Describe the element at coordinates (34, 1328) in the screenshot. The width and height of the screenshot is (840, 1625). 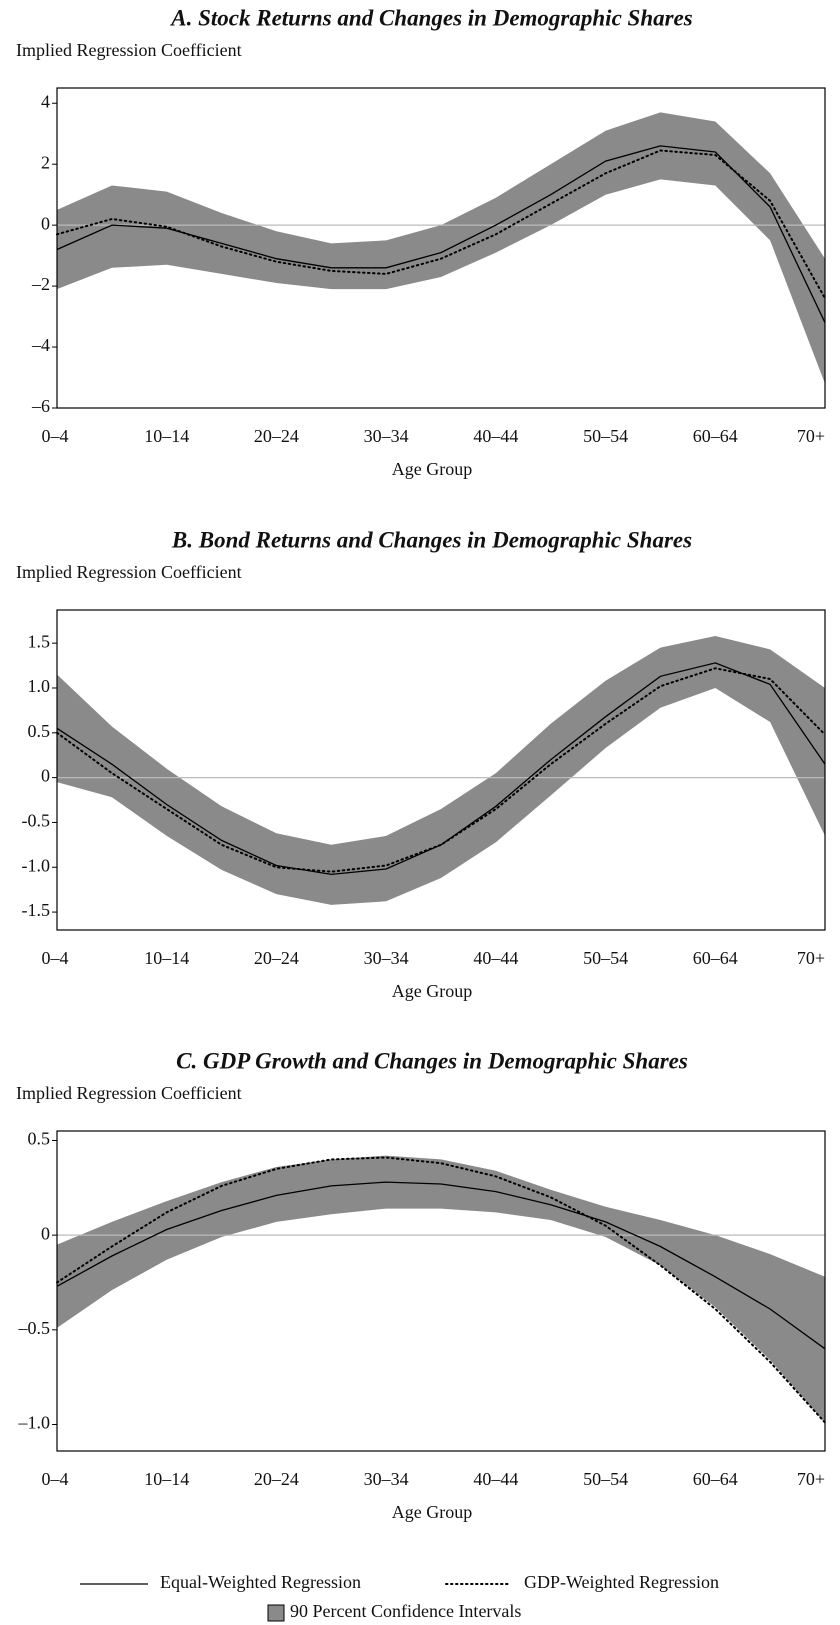
I see `y-tick-label: –0.5` at that location.